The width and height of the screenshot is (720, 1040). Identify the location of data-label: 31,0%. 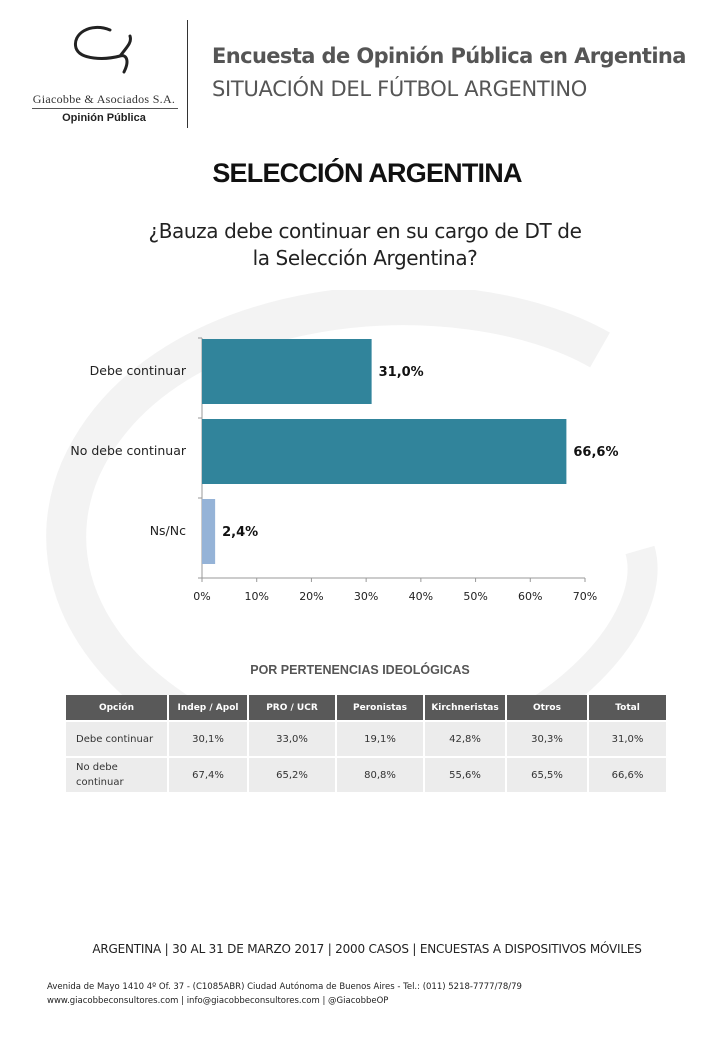
(401, 372).